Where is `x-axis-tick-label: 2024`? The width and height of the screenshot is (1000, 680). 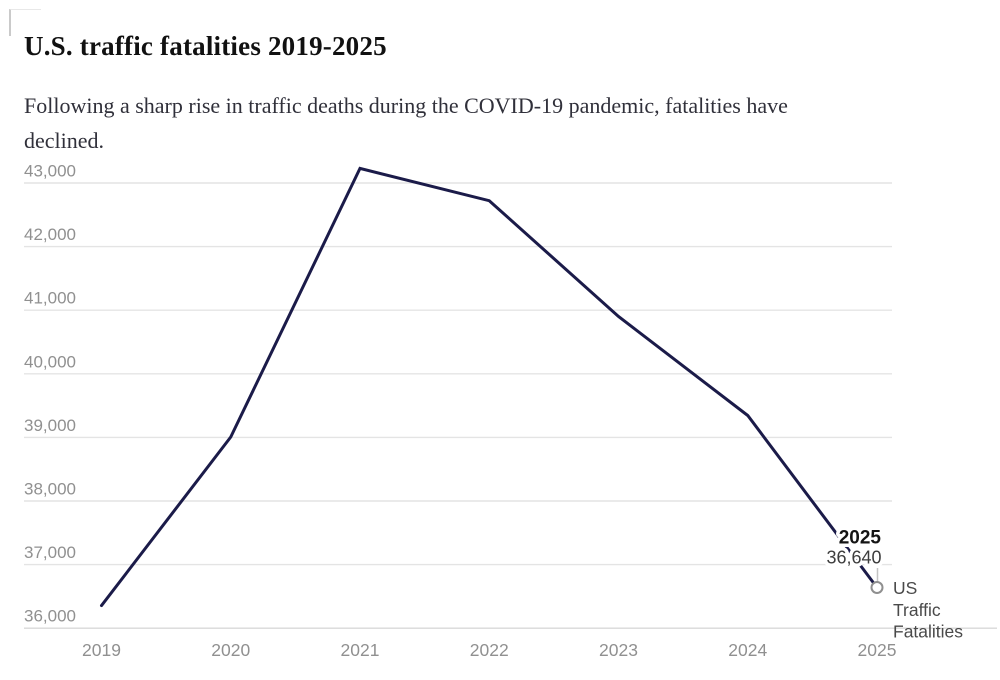
x-axis-tick-label: 2024 is located at coordinates (747, 650).